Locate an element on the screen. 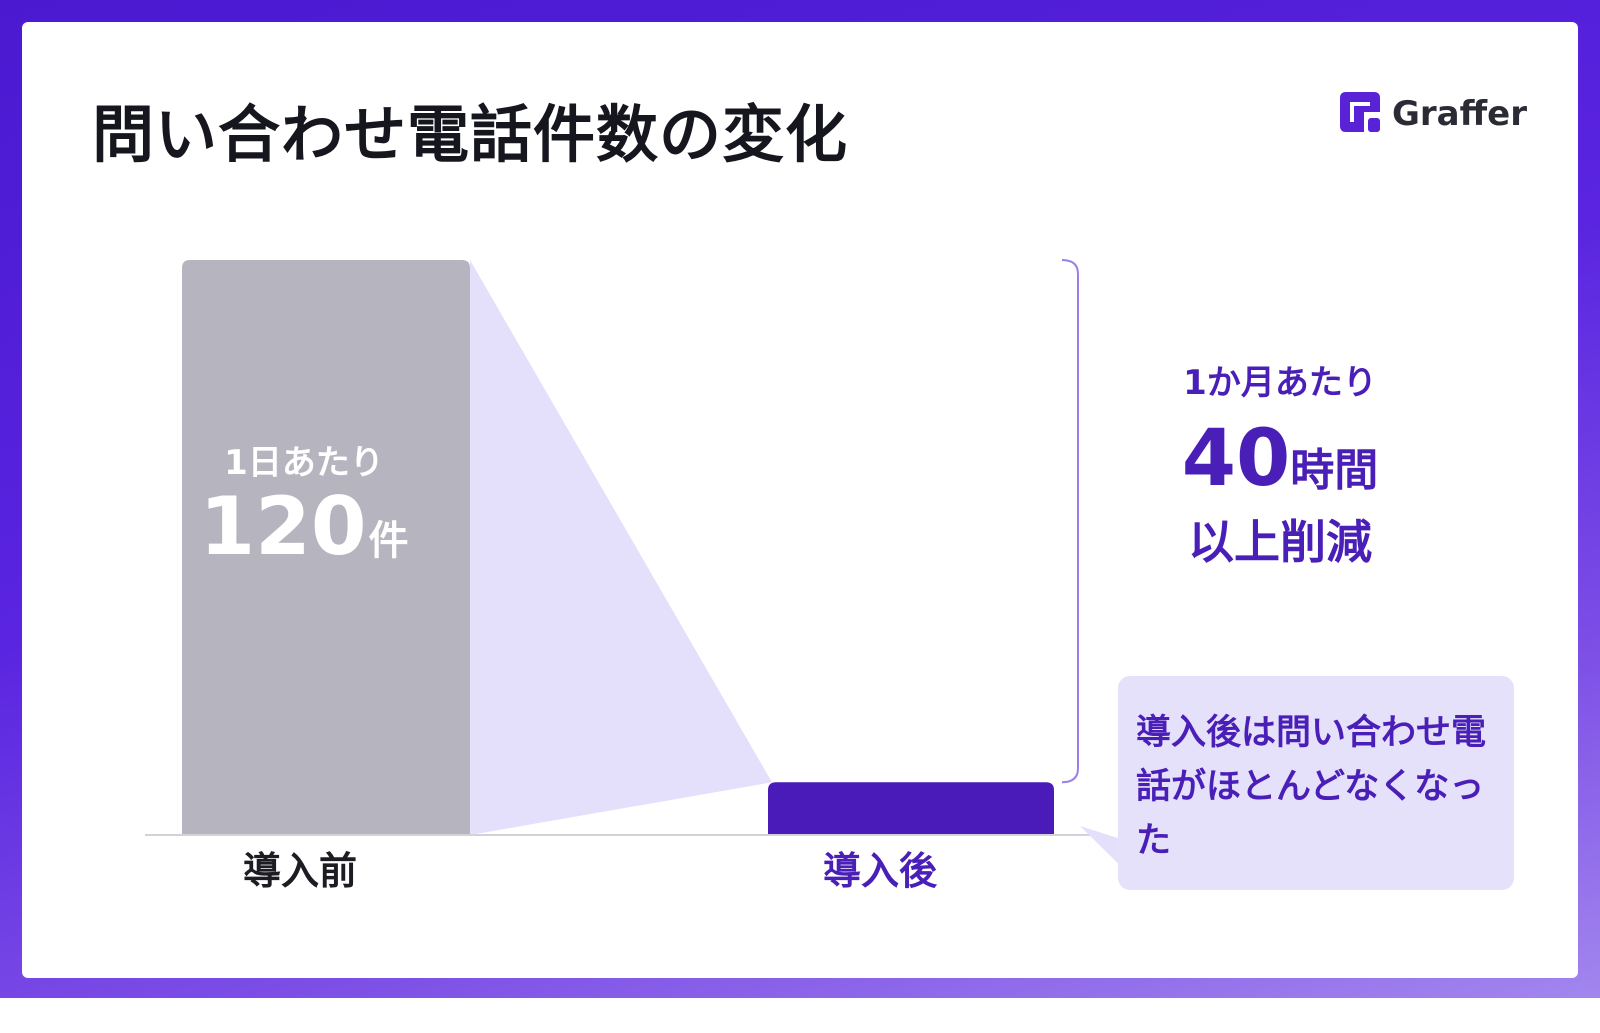  bar-before is located at coordinates (326, 547).